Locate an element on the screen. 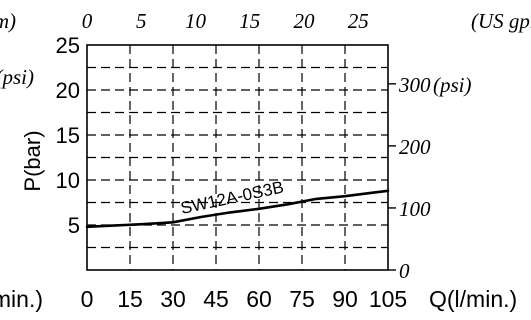 The height and width of the screenshot is (320, 531). top-axis-unit-right: (US gpm) is located at coordinates (501, 21).